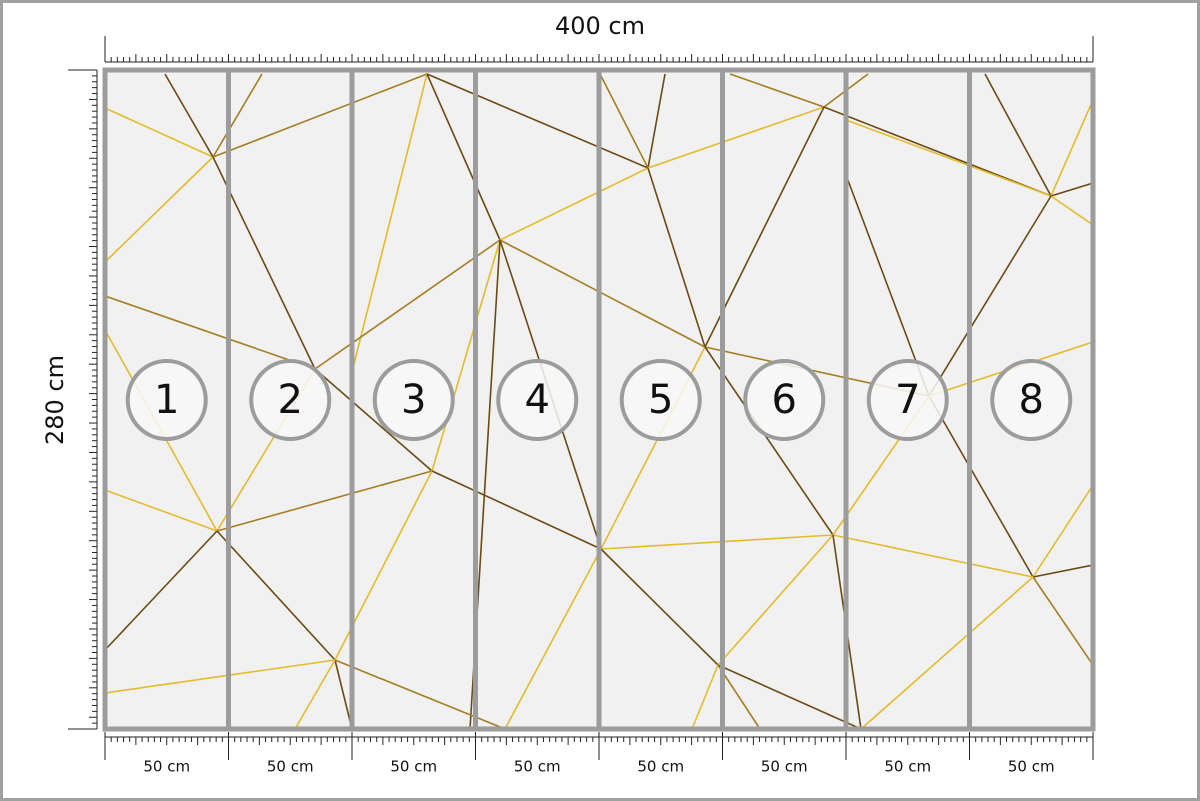 The width and height of the screenshot is (1200, 801). I want to click on panel-number: 2, so click(290, 400).